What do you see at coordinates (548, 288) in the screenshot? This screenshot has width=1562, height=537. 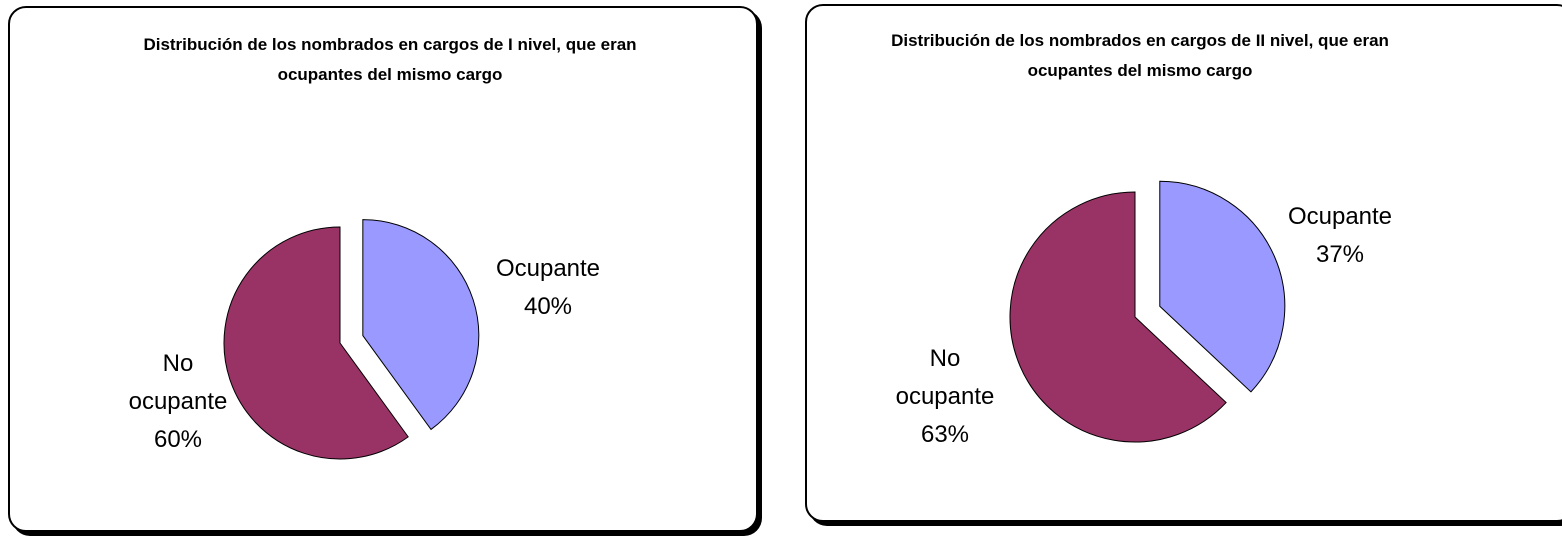 I see `slice-label: Ocupante 40%` at bounding box center [548, 288].